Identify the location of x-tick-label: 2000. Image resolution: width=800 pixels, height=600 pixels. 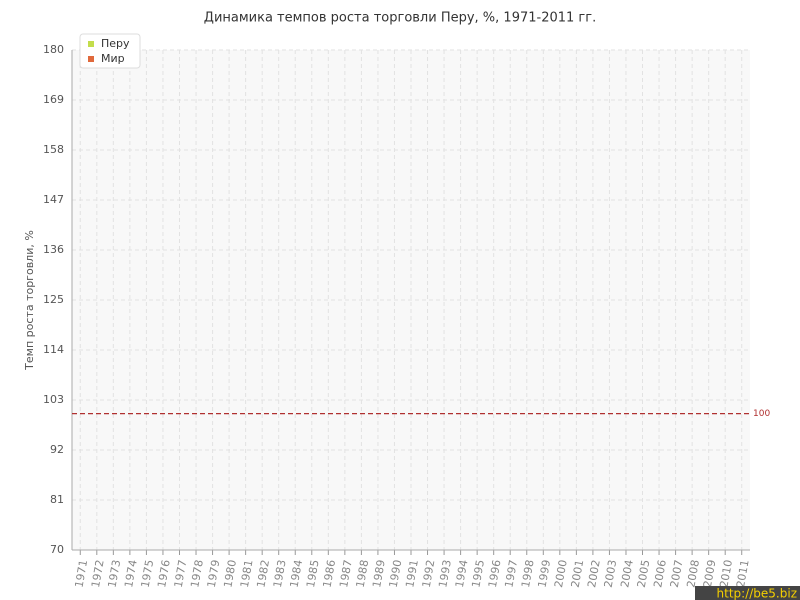
(561, 574).